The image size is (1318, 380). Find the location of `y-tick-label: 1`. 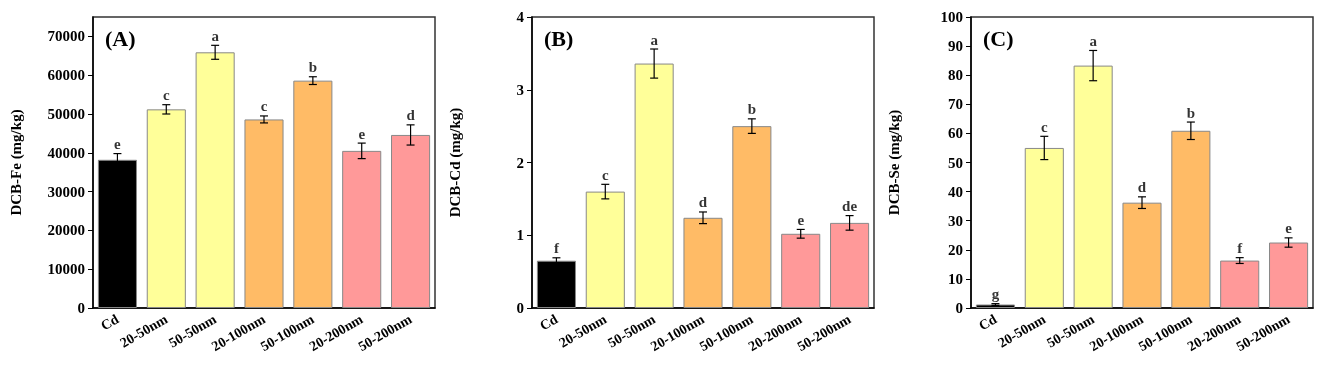

y-tick-label: 1 is located at coordinates (520, 235).